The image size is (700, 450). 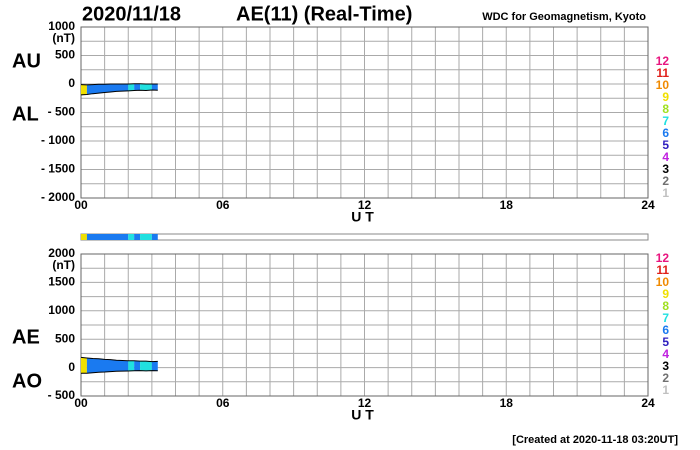 What do you see at coordinates (564, 17) in the screenshot?
I see `source: WDC for Geomagnetism, Kyoto` at bounding box center [564, 17].